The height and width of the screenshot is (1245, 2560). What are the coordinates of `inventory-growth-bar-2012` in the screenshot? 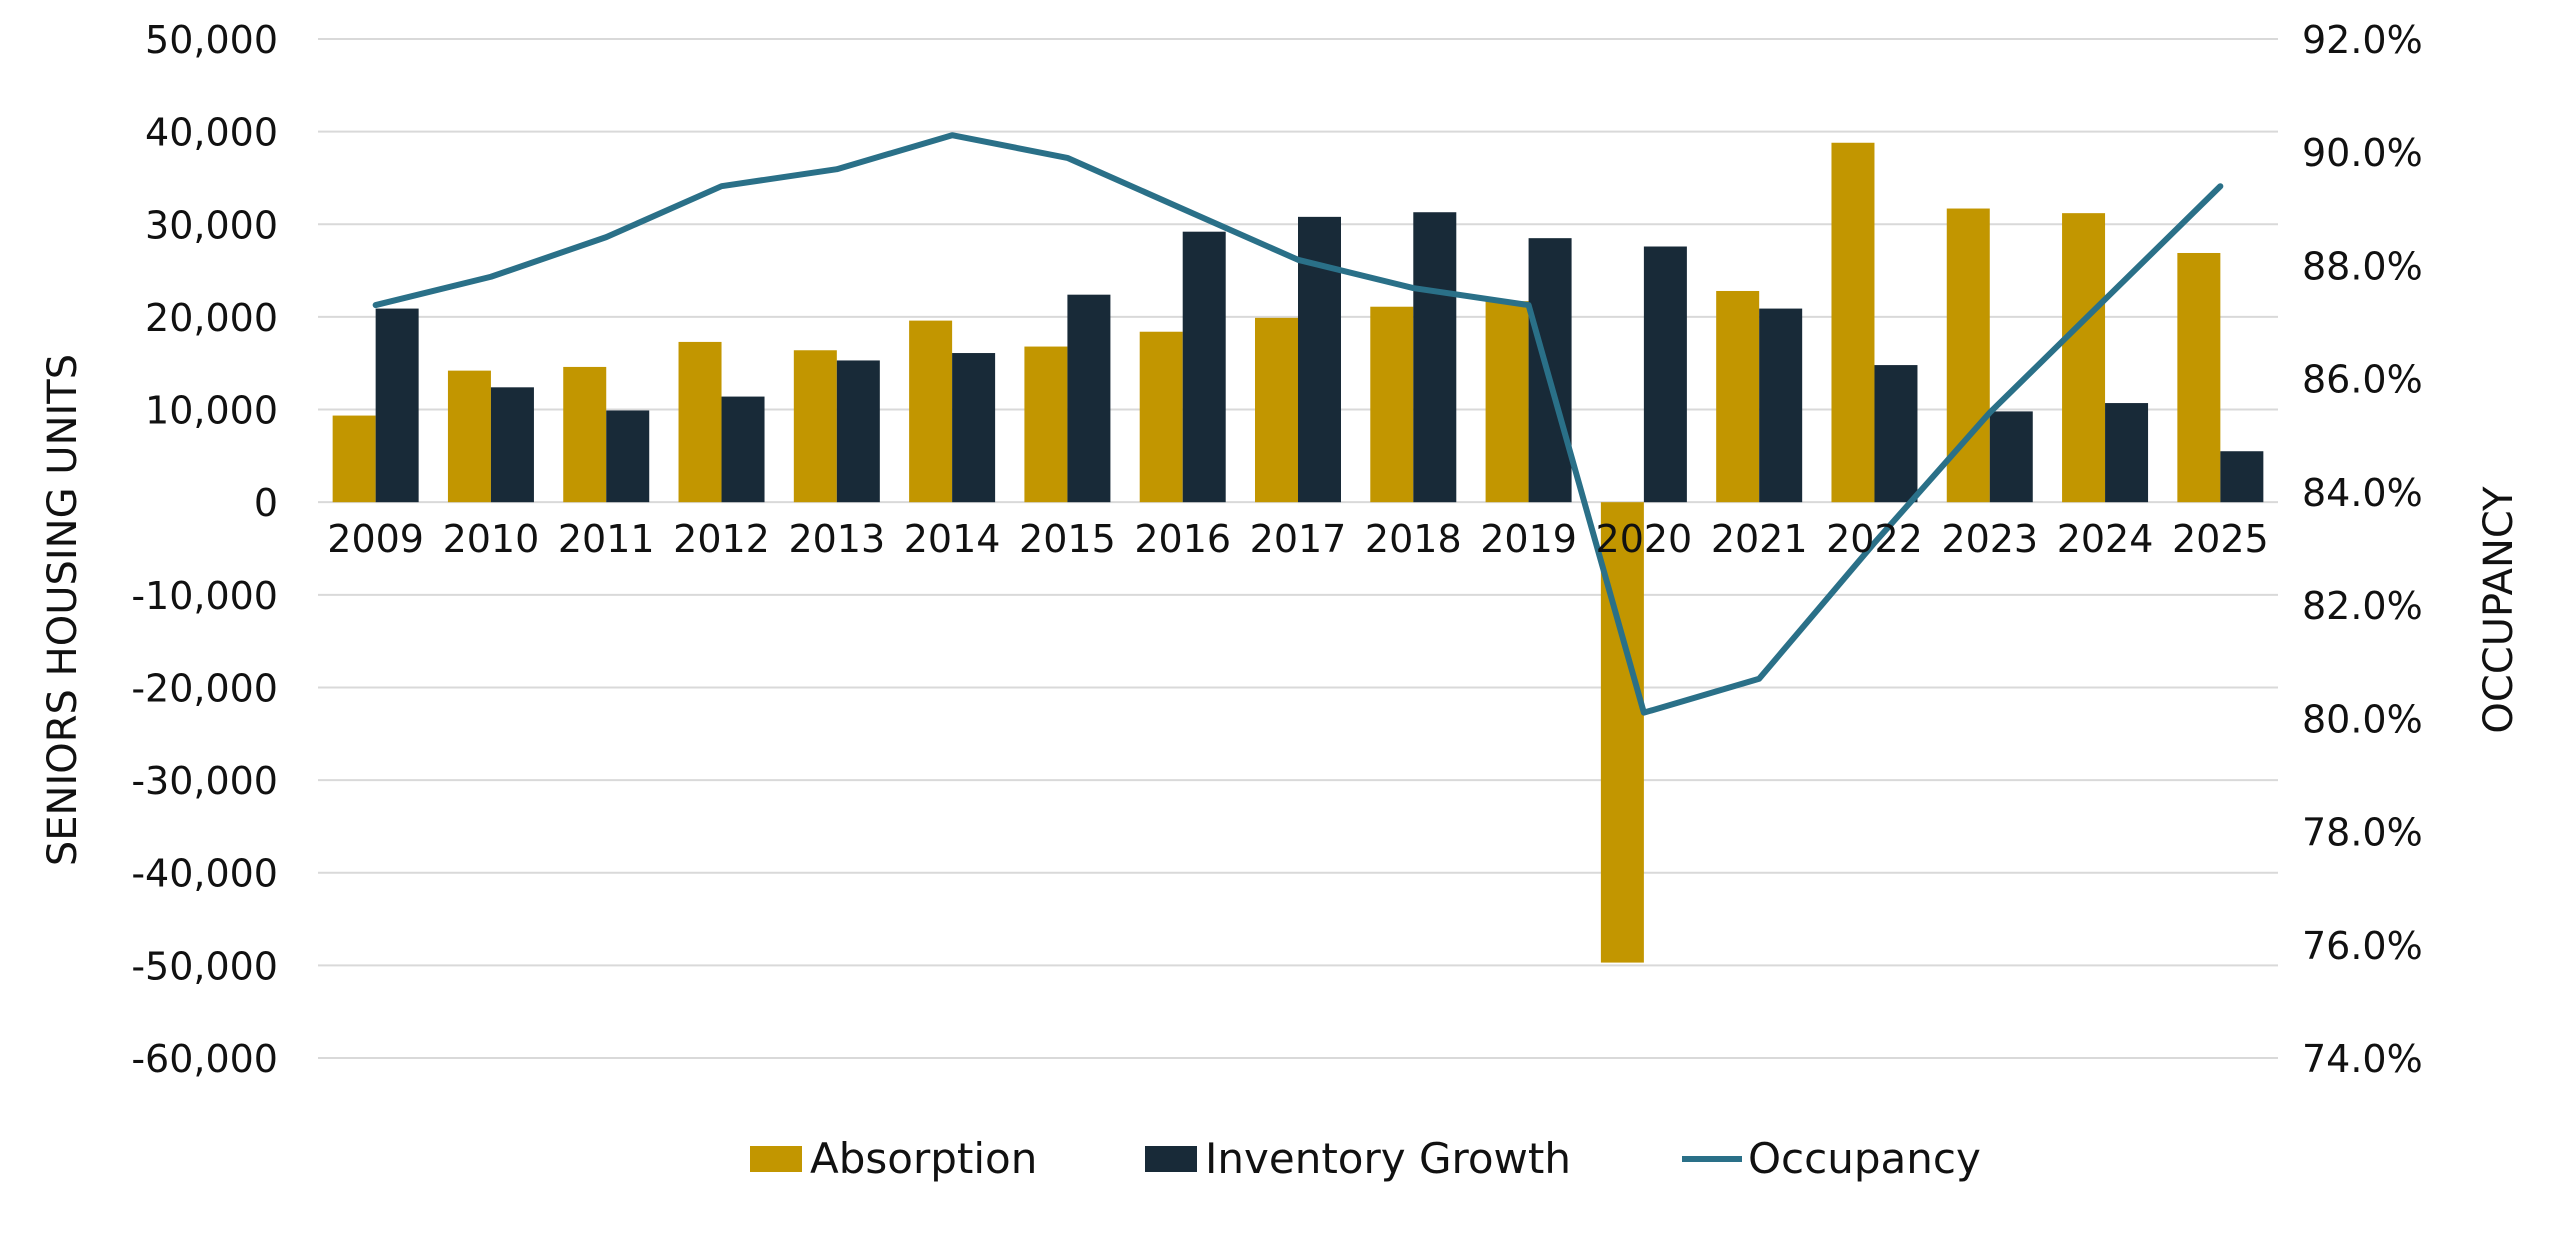 It's located at (743, 449).